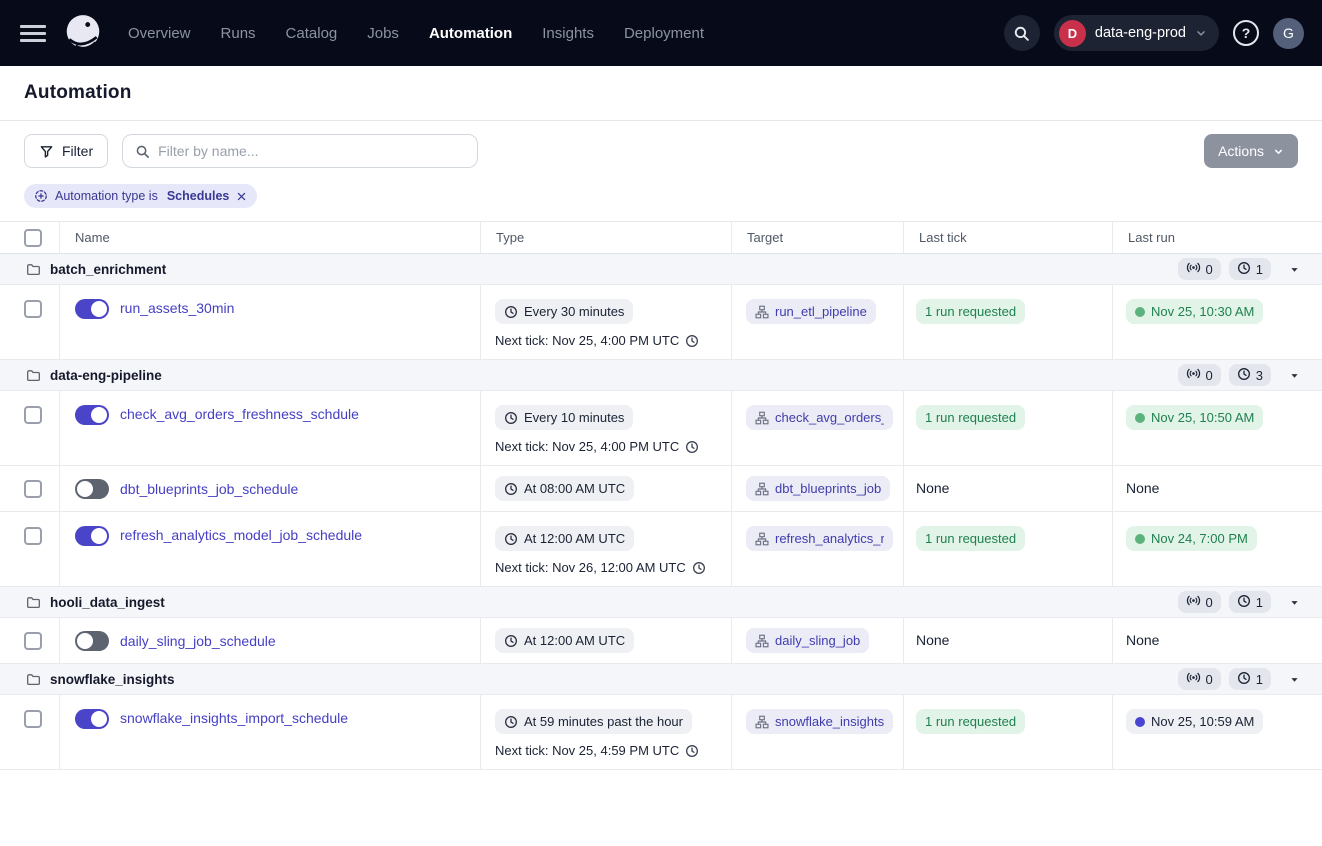  I want to click on schedule-count-badge: 3, so click(1249, 375).